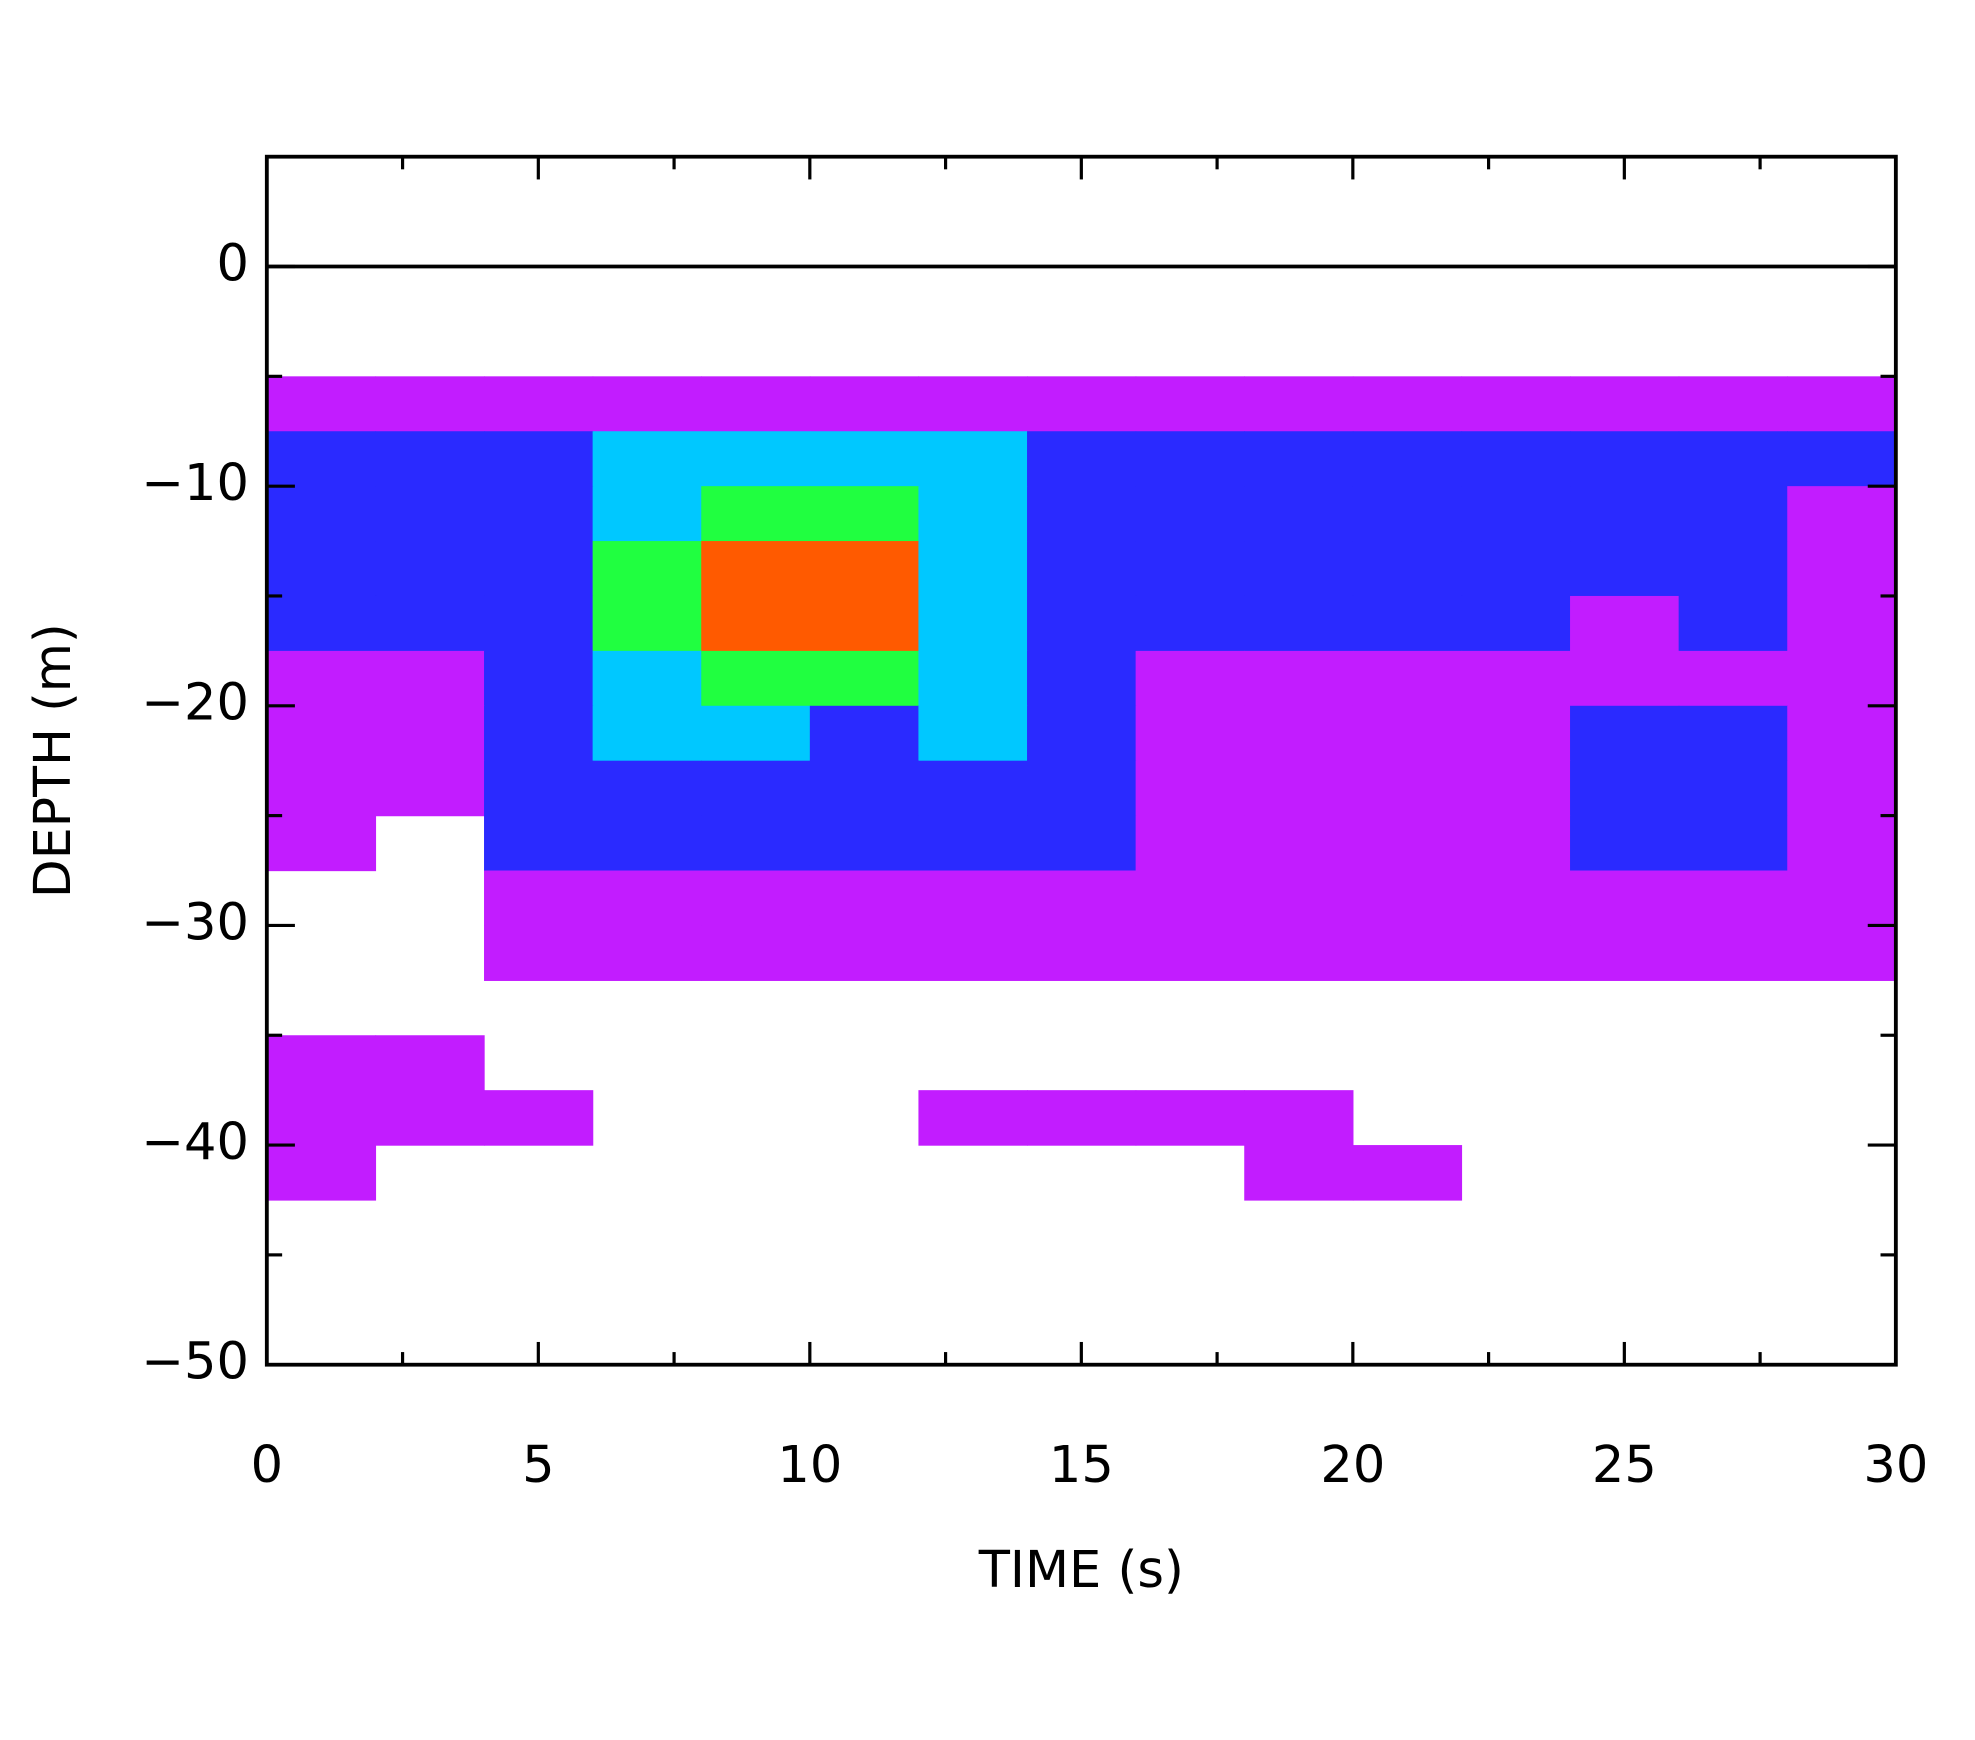 This screenshot has width=1975, height=1740. Describe the element at coordinates (1624, 1464) in the screenshot. I see `x-tick-label: 25` at that location.